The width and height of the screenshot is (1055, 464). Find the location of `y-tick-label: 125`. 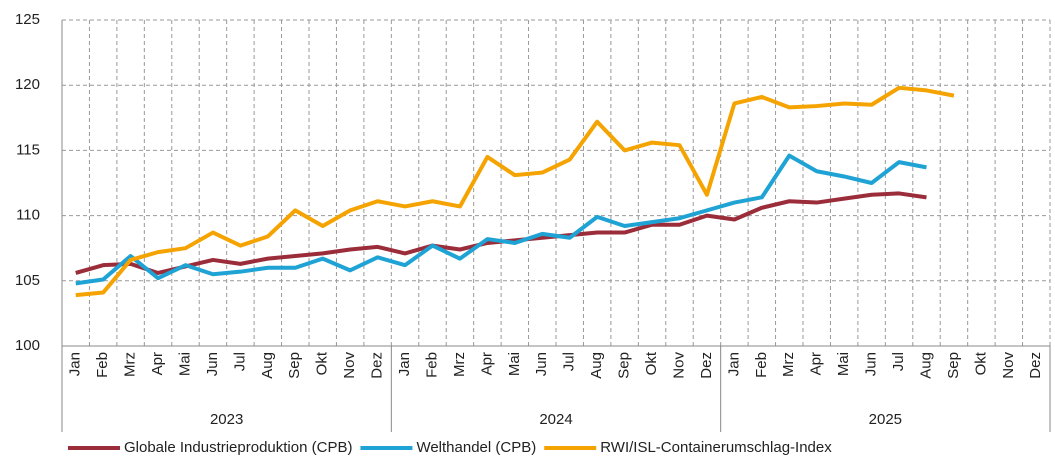

y-tick-label: 125 is located at coordinates (27, 19).